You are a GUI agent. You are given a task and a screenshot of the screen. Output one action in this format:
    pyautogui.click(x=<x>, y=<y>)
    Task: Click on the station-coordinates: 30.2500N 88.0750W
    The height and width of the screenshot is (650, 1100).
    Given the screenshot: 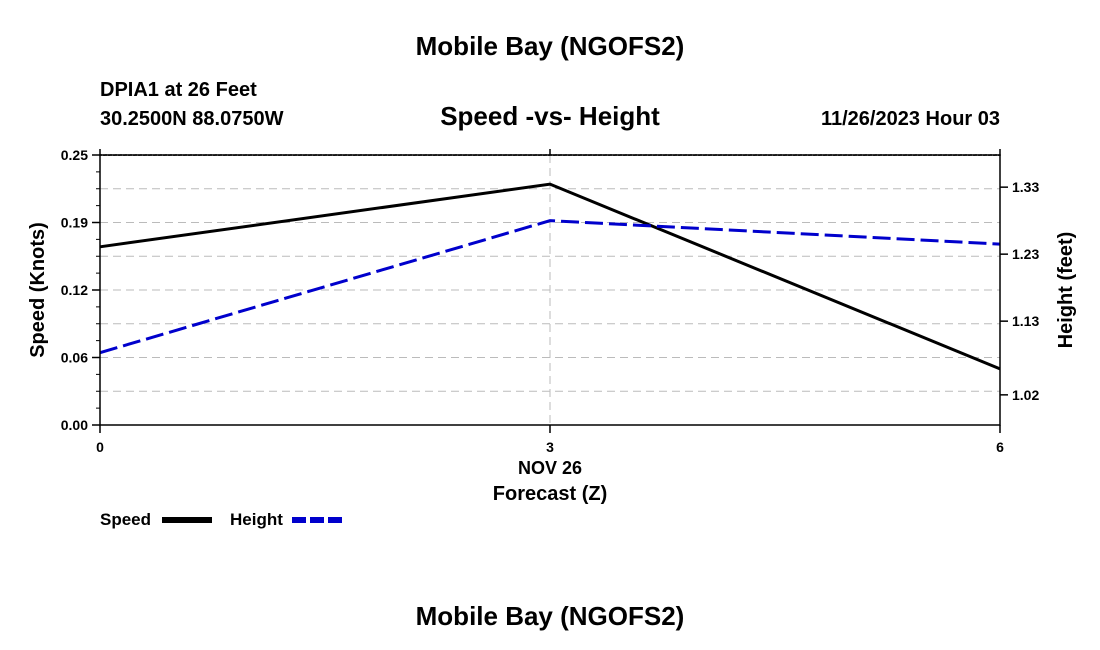 What is the action you would take?
    pyautogui.click(x=192, y=119)
    